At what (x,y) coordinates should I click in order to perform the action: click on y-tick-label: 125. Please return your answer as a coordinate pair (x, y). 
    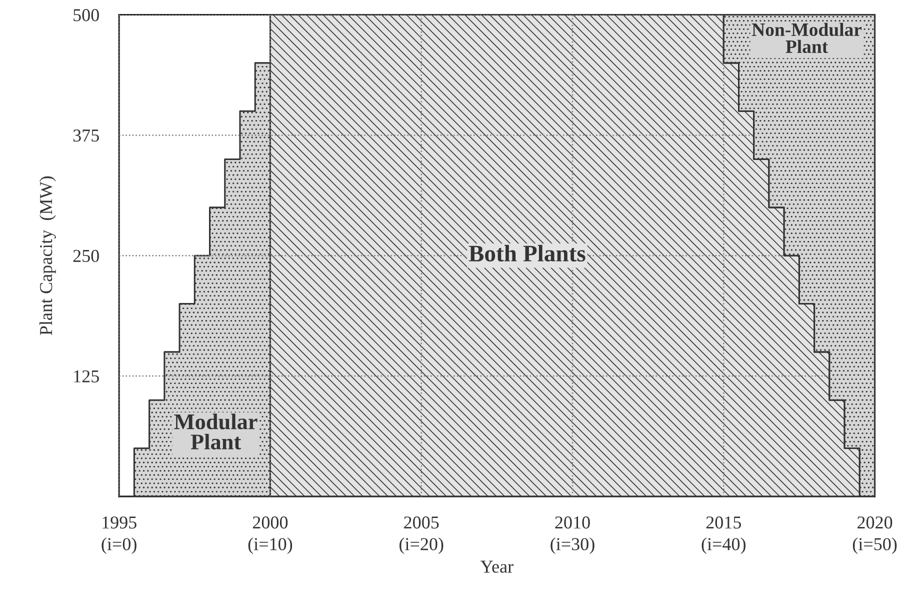
    Looking at the image, I should click on (86, 376).